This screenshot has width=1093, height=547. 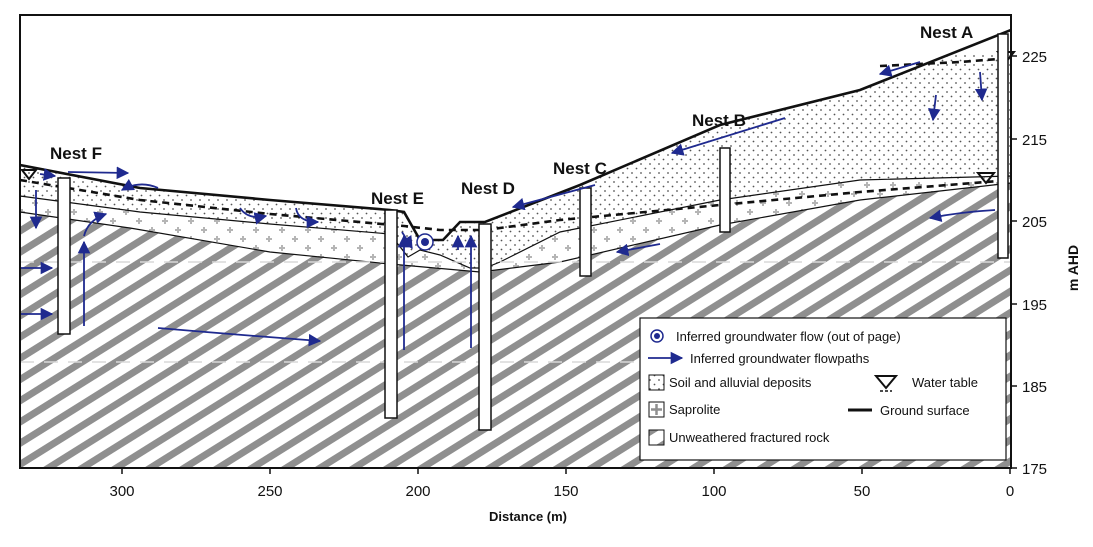 I want to click on nest-label: Nest B, so click(x=719, y=120).